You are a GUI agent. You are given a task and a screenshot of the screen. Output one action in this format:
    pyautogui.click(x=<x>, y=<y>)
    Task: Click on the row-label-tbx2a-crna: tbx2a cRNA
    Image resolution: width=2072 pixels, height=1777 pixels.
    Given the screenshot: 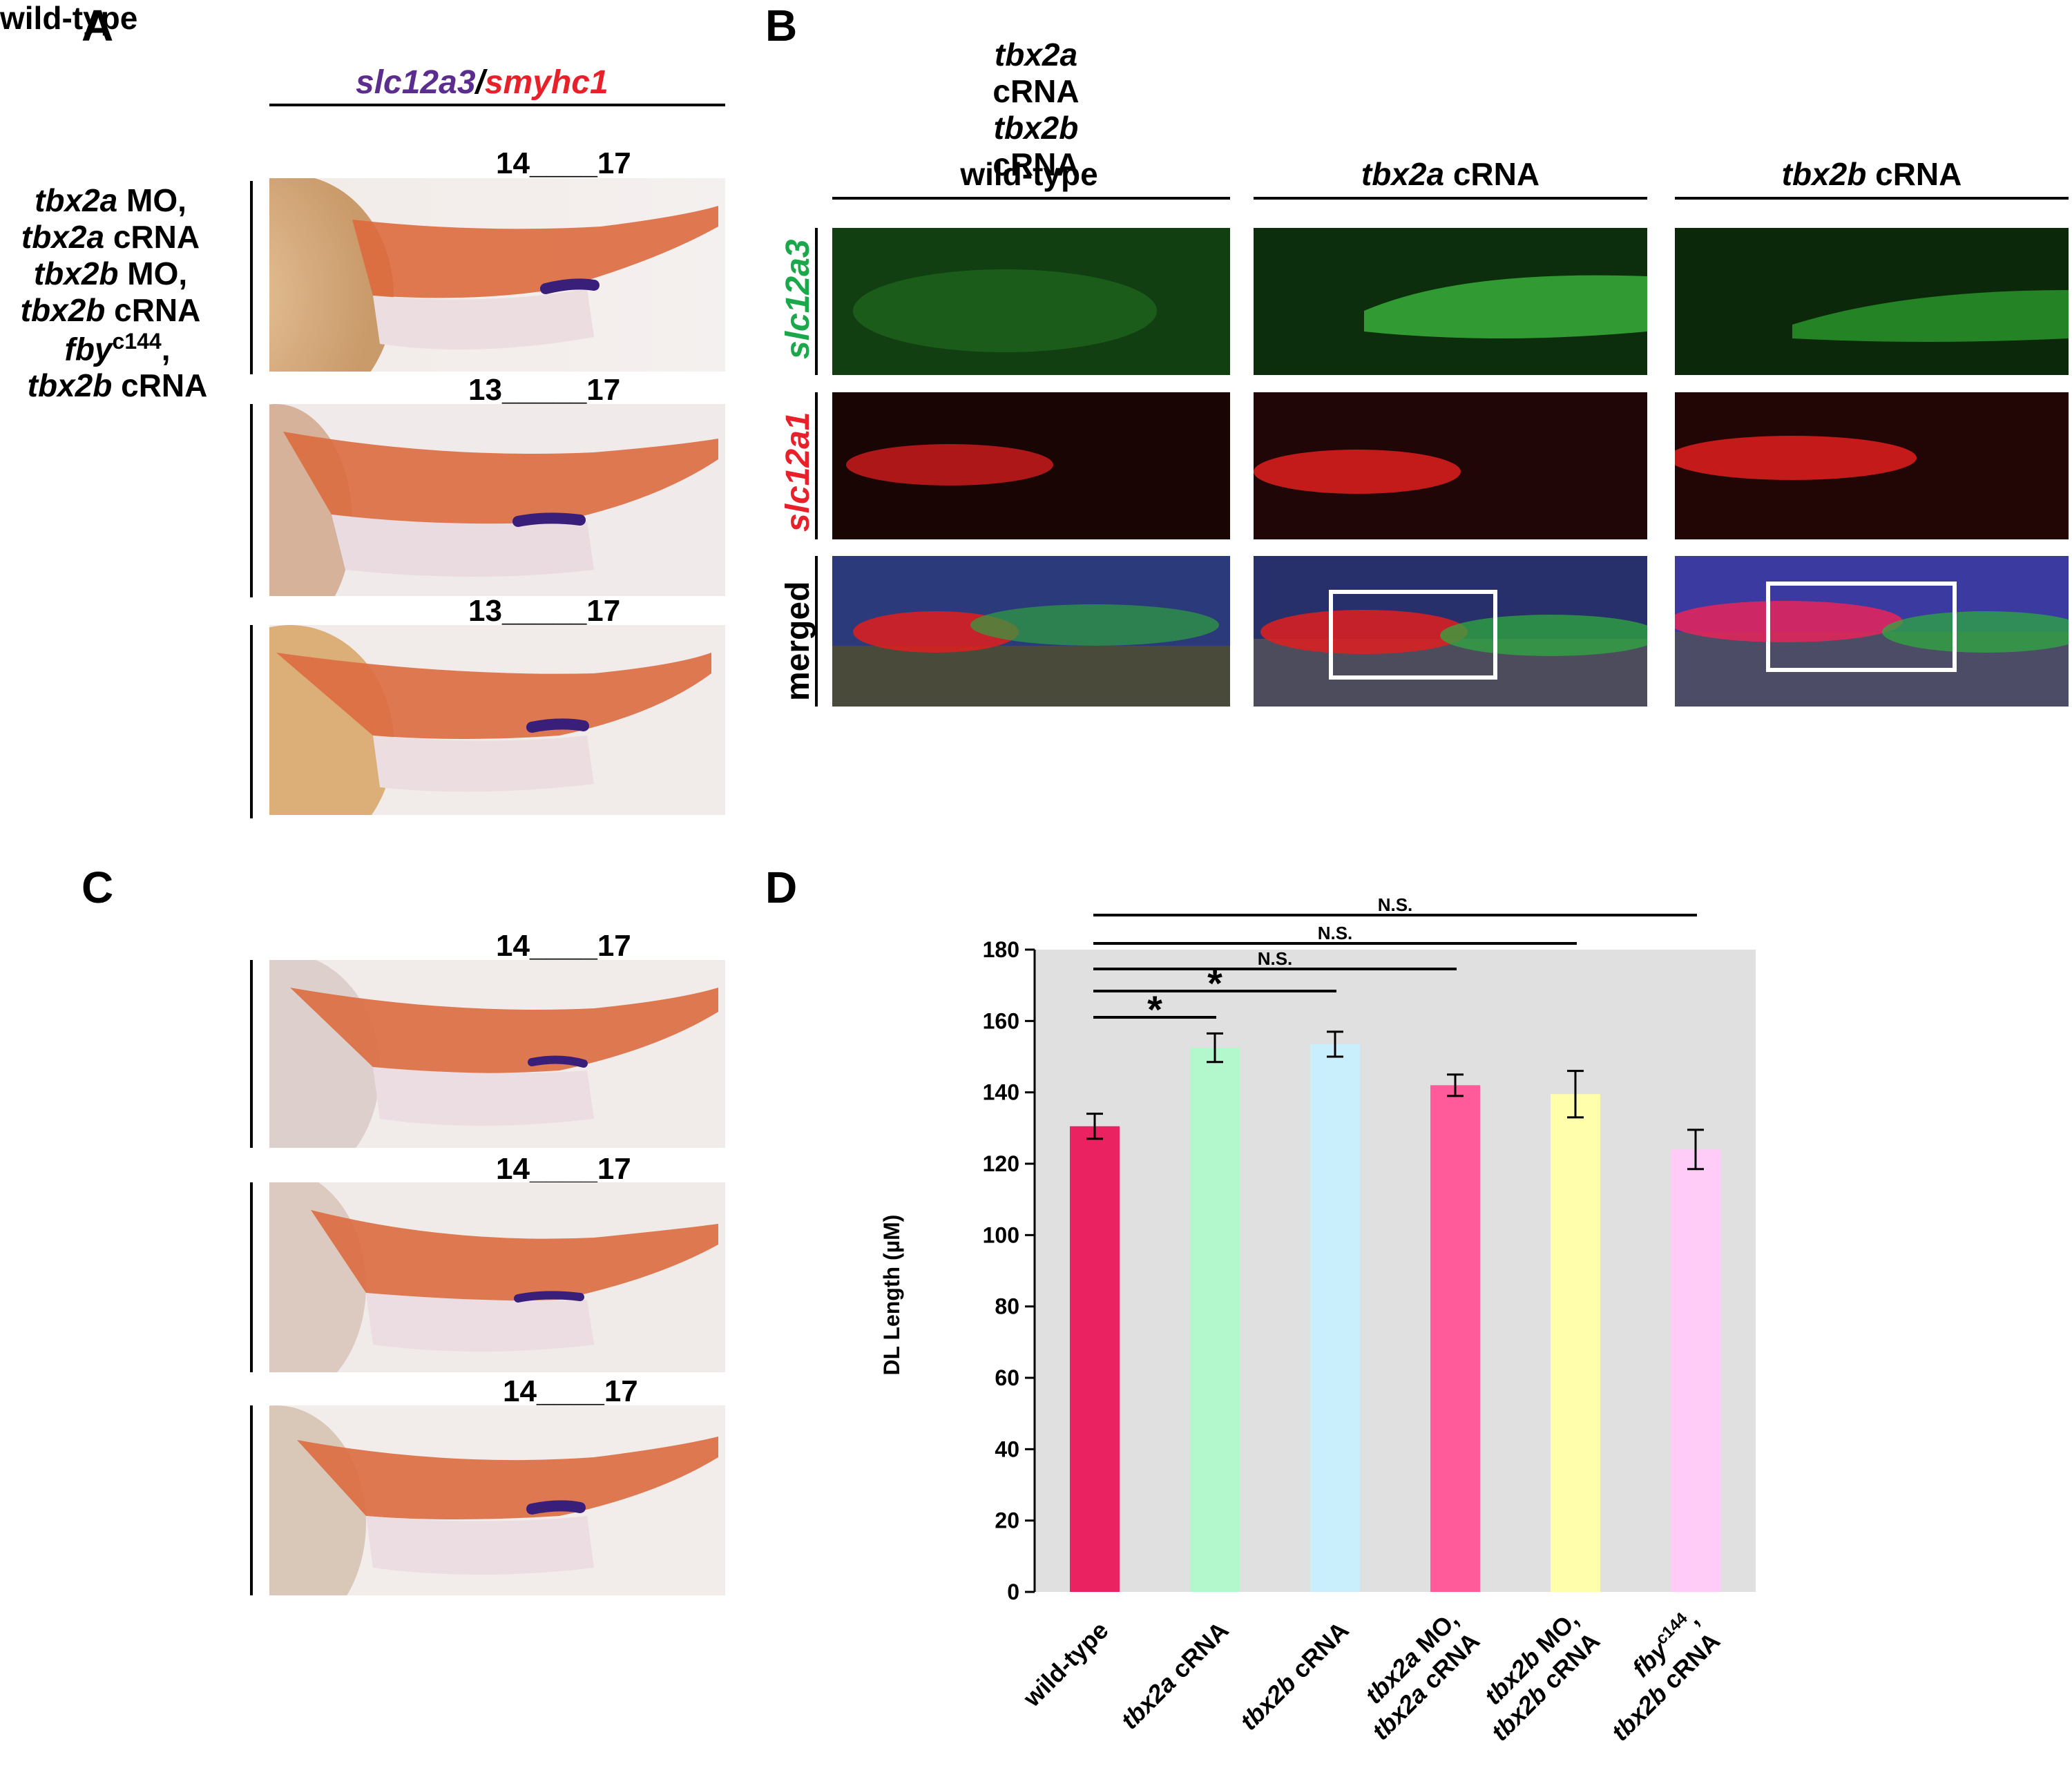 What is the action you would take?
    pyautogui.click(x=1036, y=73)
    